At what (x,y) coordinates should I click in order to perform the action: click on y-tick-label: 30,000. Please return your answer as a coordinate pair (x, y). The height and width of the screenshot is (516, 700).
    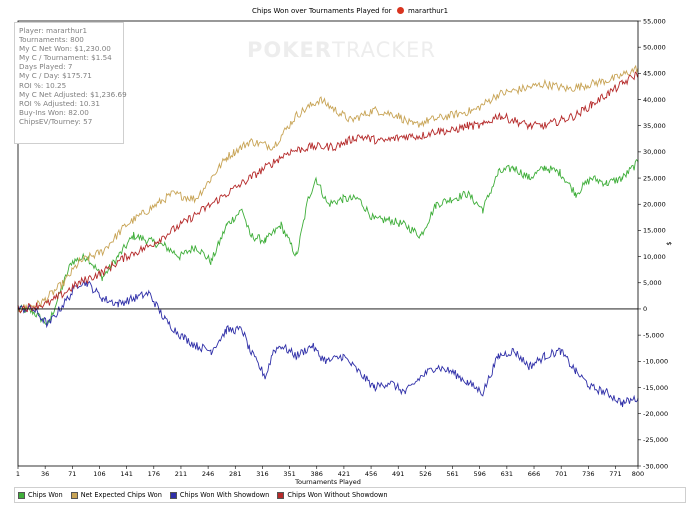
    Looking at the image, I should click on (654, 152).